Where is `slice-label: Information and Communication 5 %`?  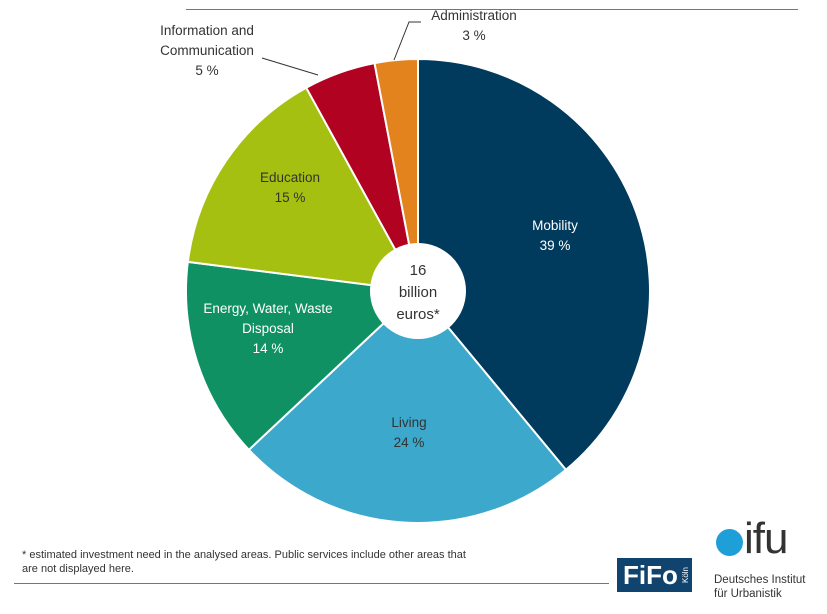 slice-label: Information and Communication 5 % is located at coordinates (207, 50).